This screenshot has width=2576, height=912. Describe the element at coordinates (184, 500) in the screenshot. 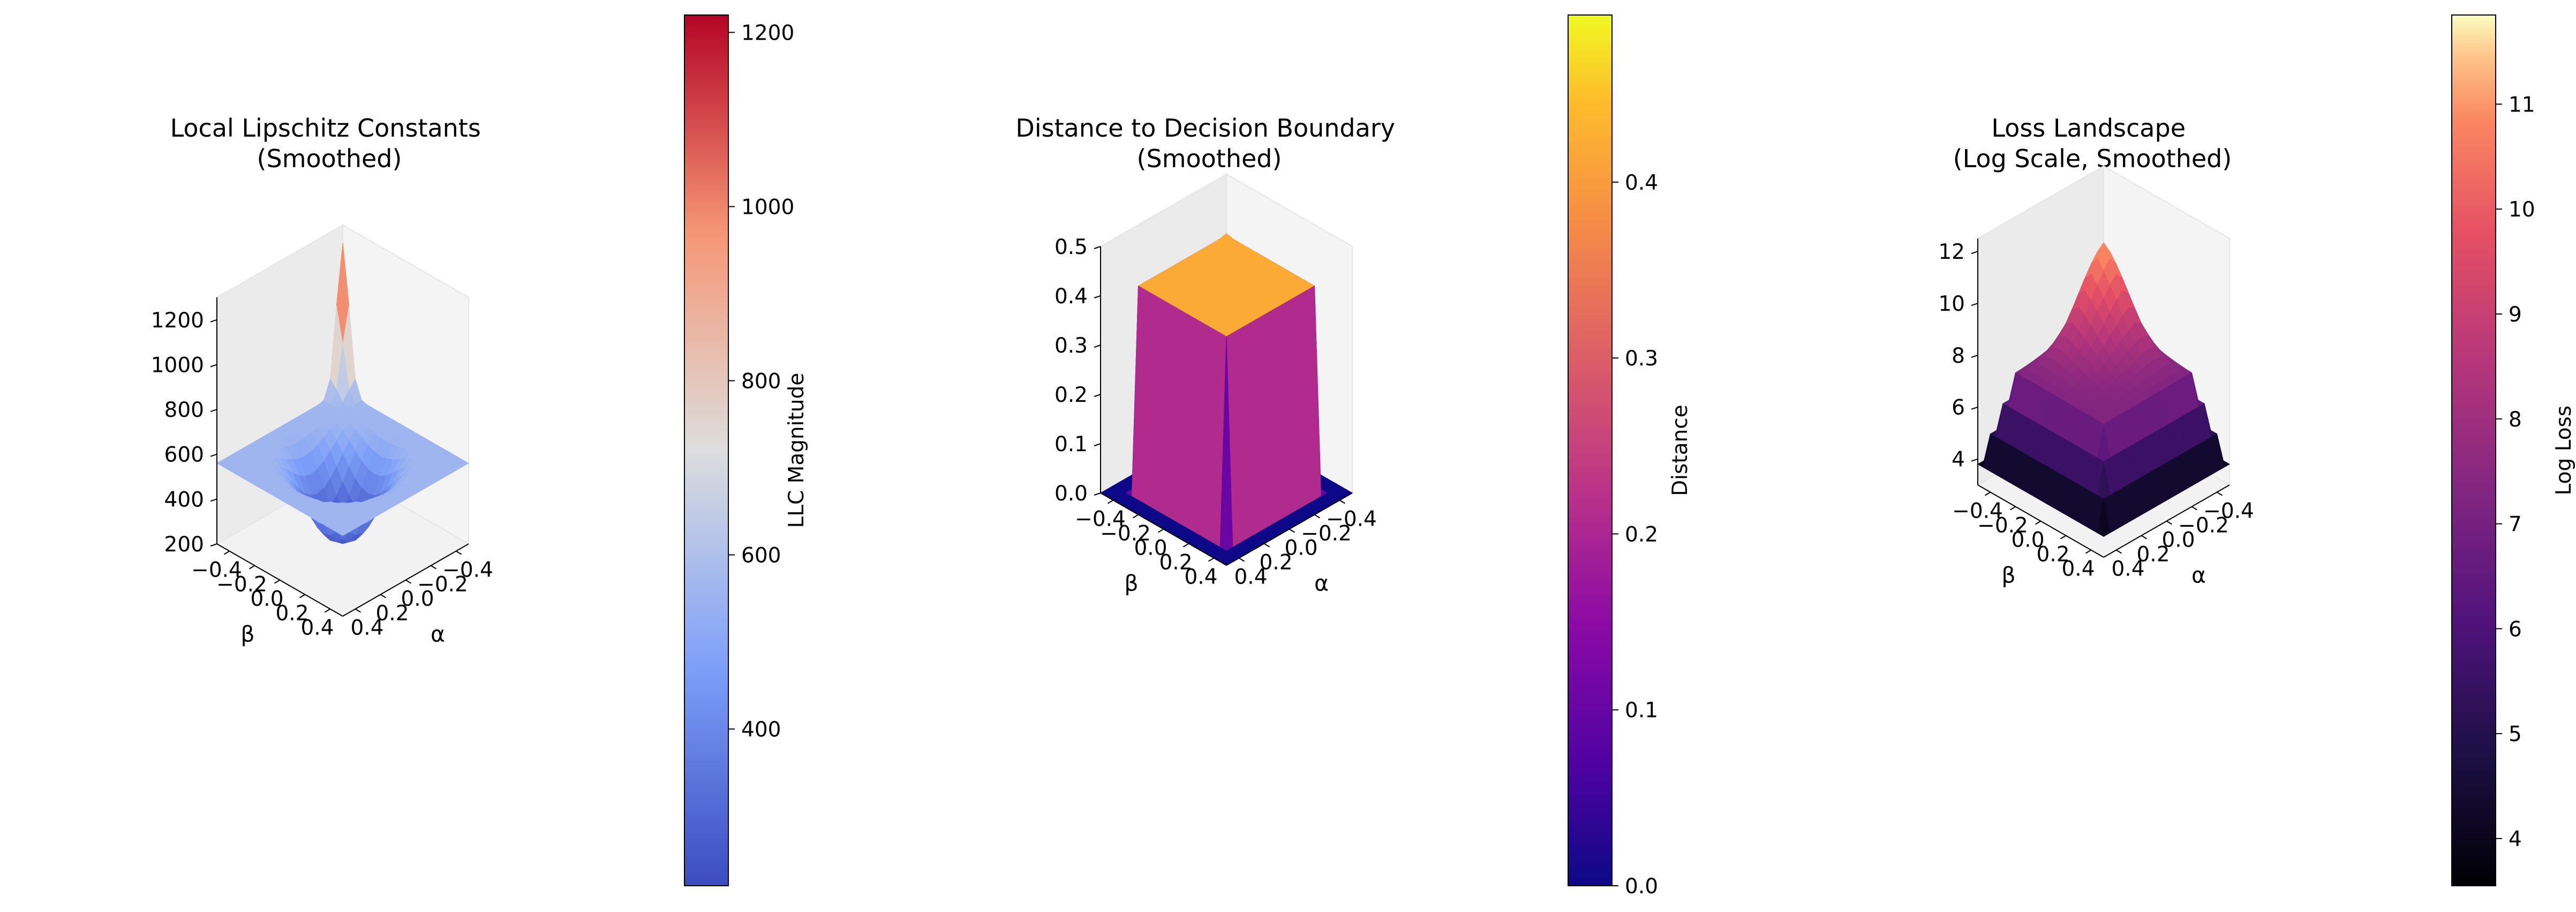

I see `z-tick-label: 400` at that location.